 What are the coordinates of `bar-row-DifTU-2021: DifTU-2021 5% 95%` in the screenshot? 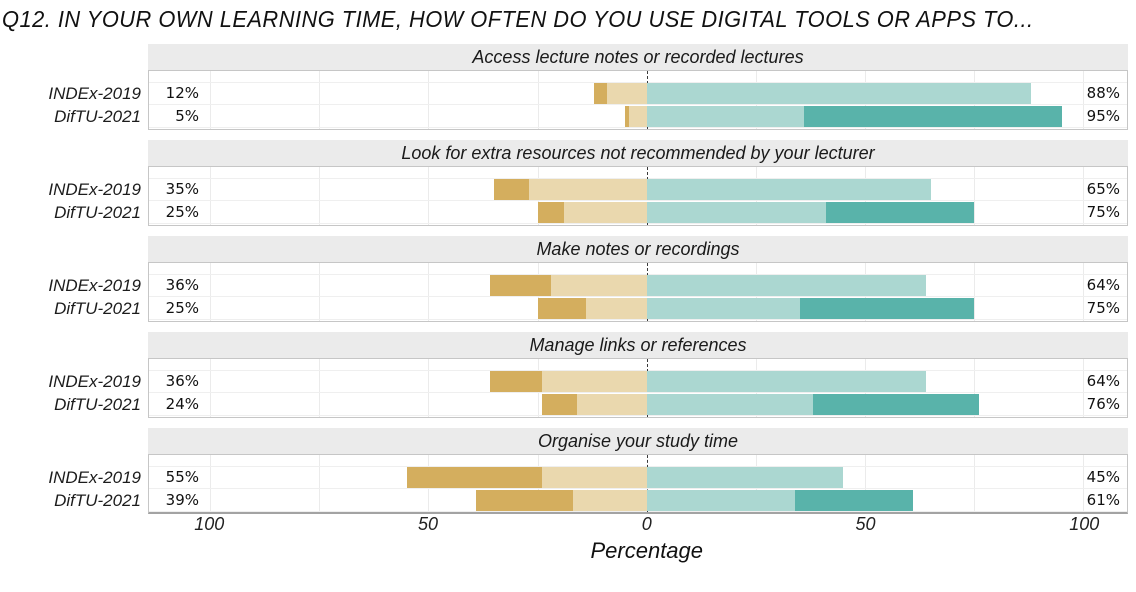 It's located at (590, 116).